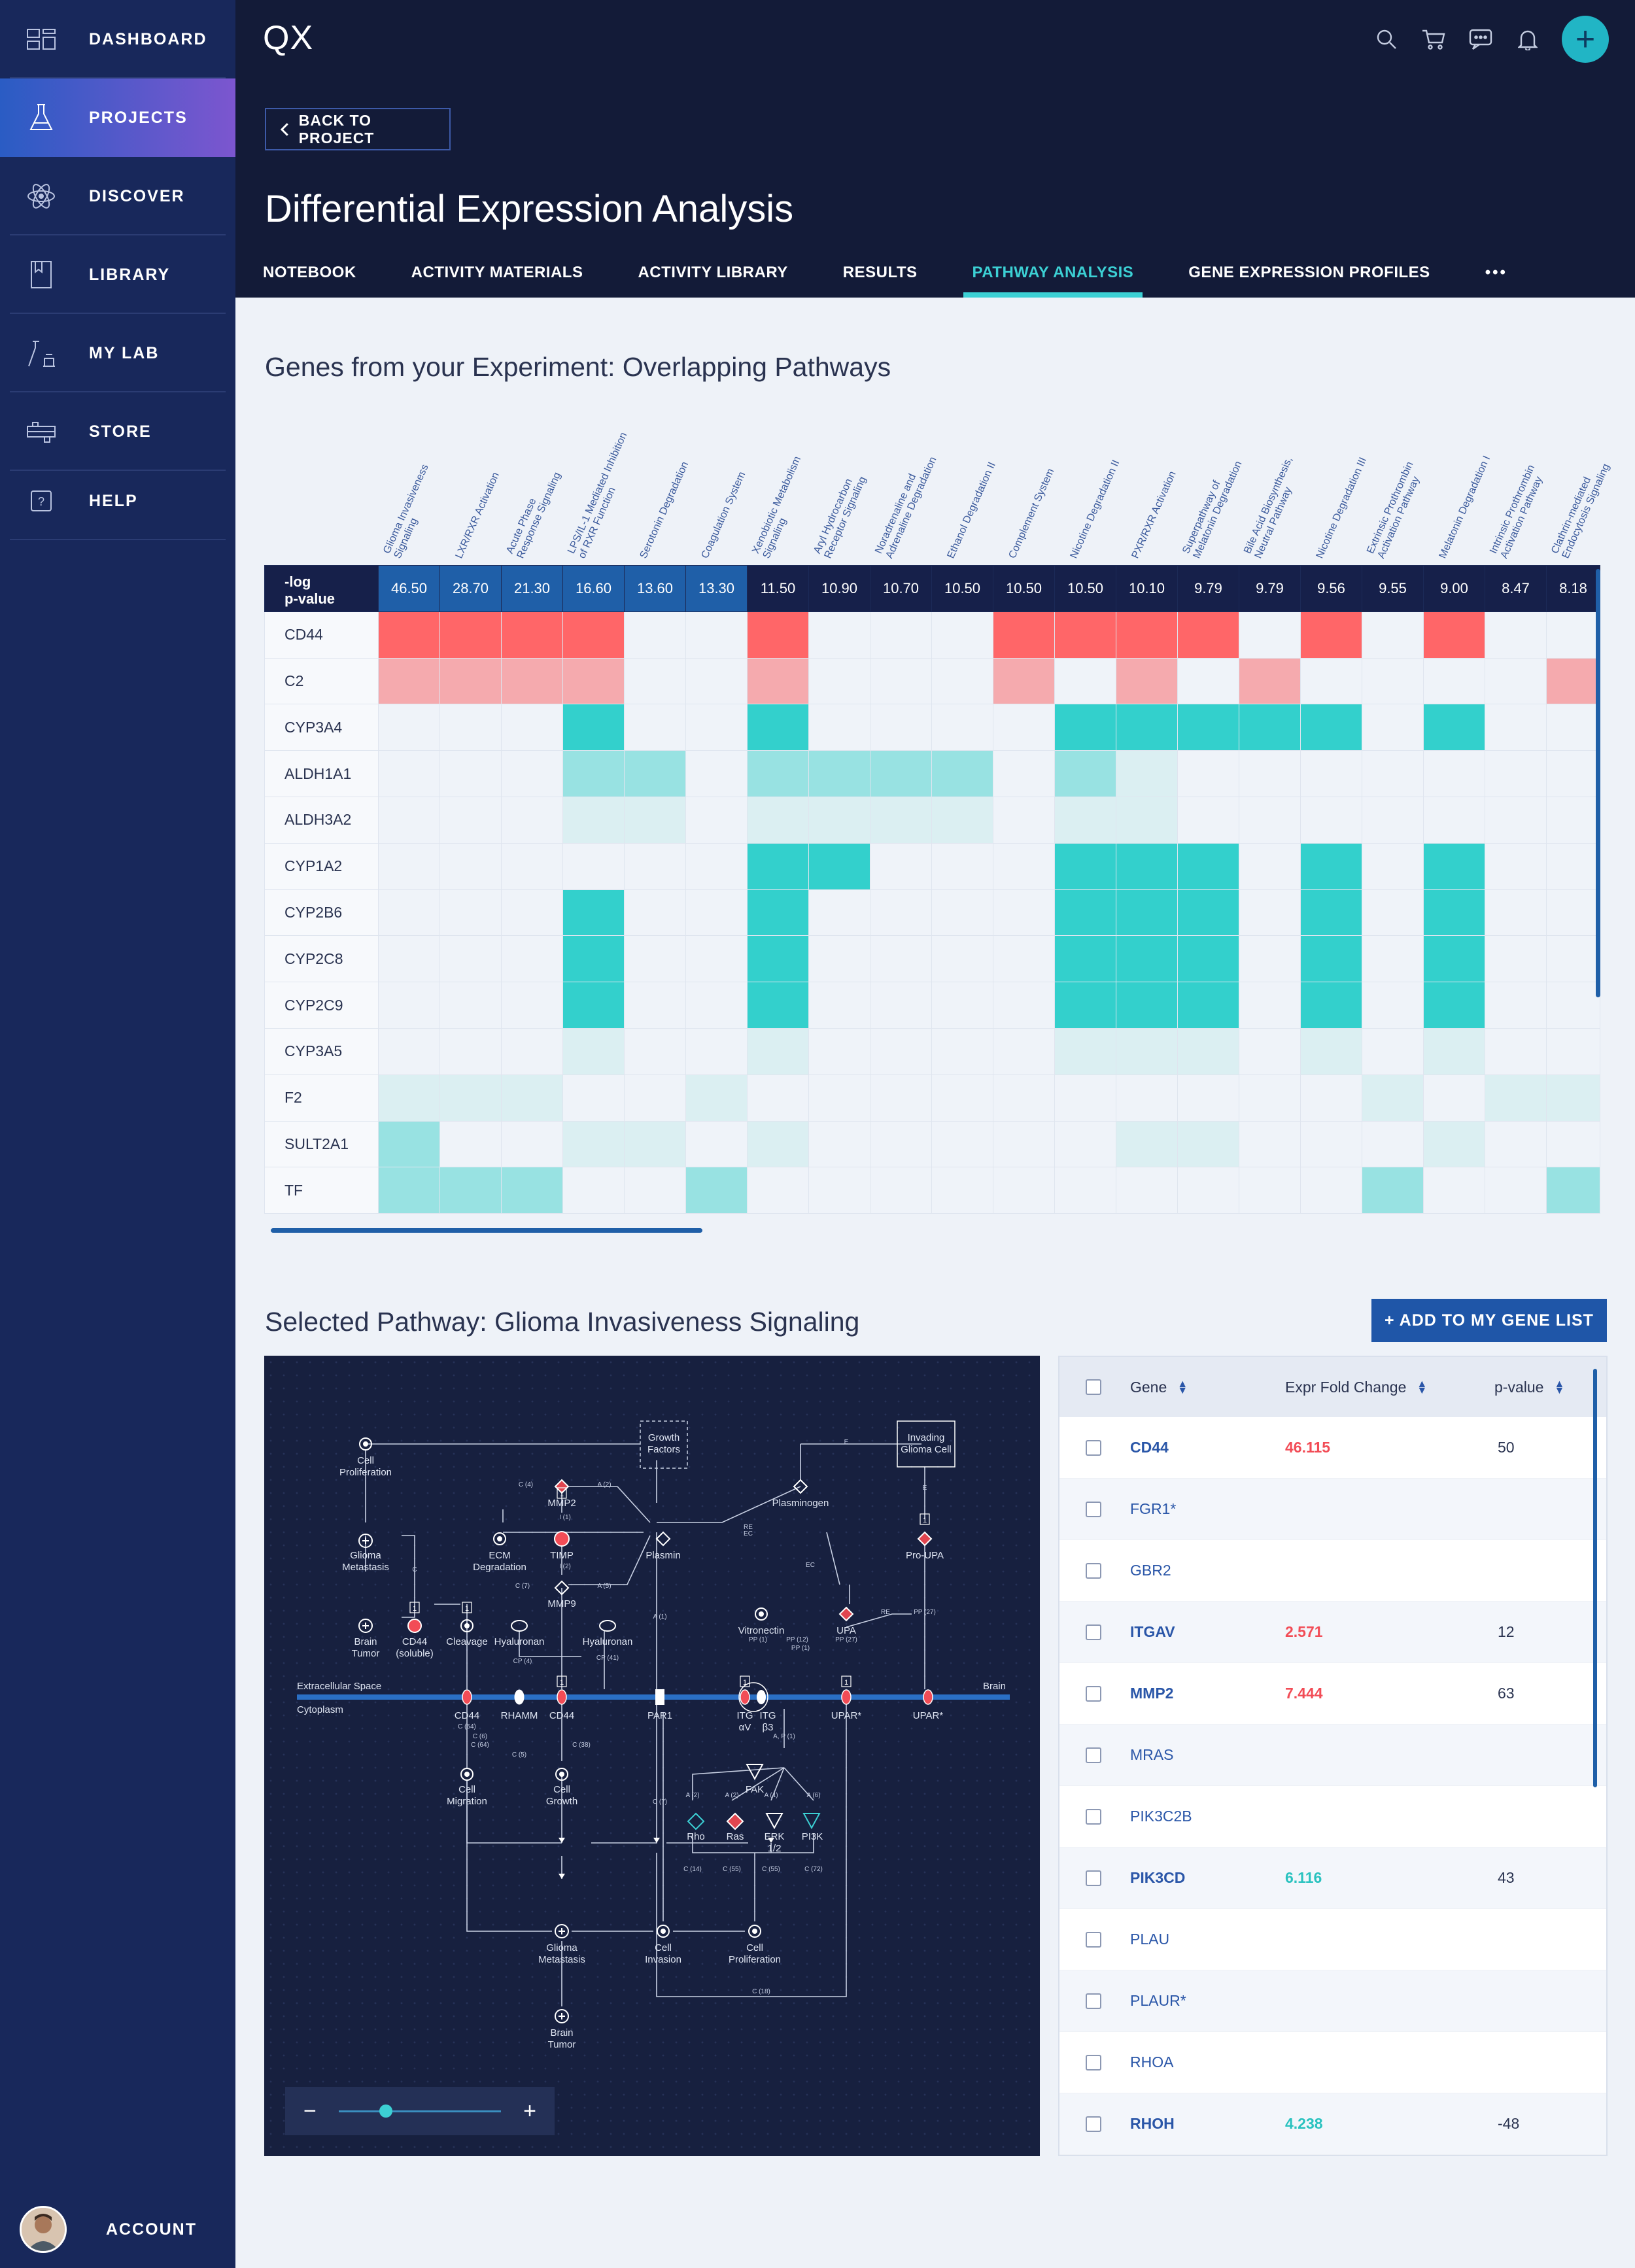 This screenshot has height=2268, width=1635. What do you see at coordinates (971, 510) in the screenshot?
I see `pathway-label: Ethanol Degradation II` at bounding box center [971, 510].